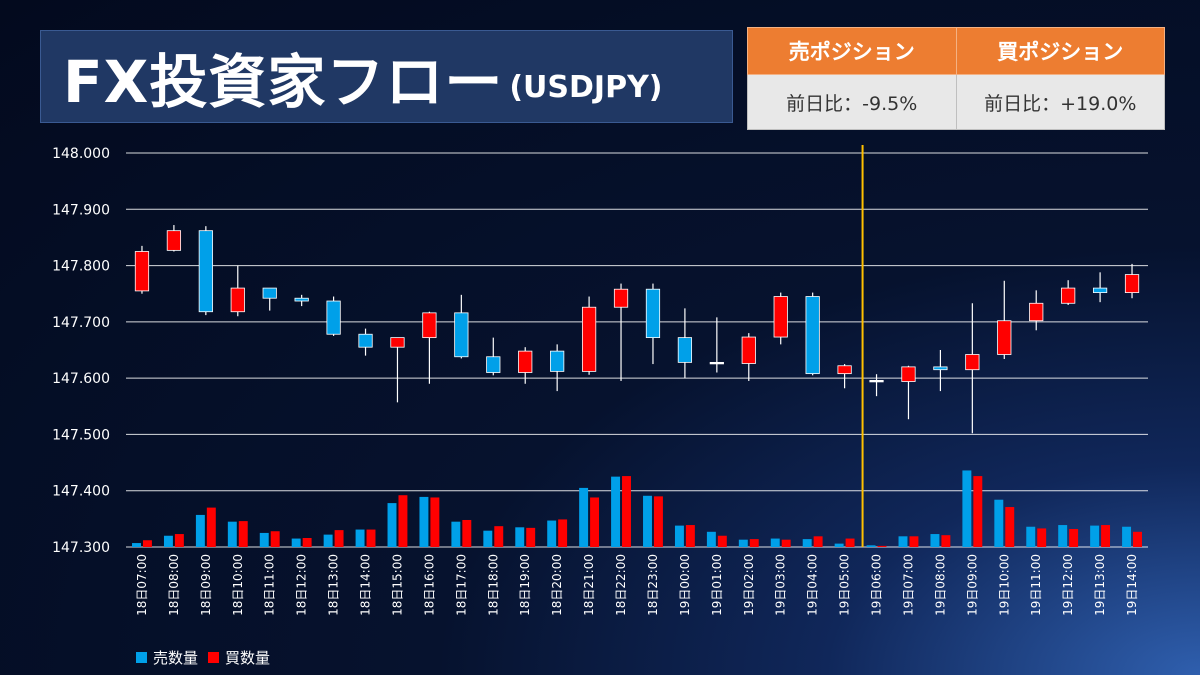 The width and height of the screenshot is (1200, 675). What do you see at coordinates (781, 585) in the screenshot?
I see `x-tick-label: 19日03:00` at bounding box center [781, 585].